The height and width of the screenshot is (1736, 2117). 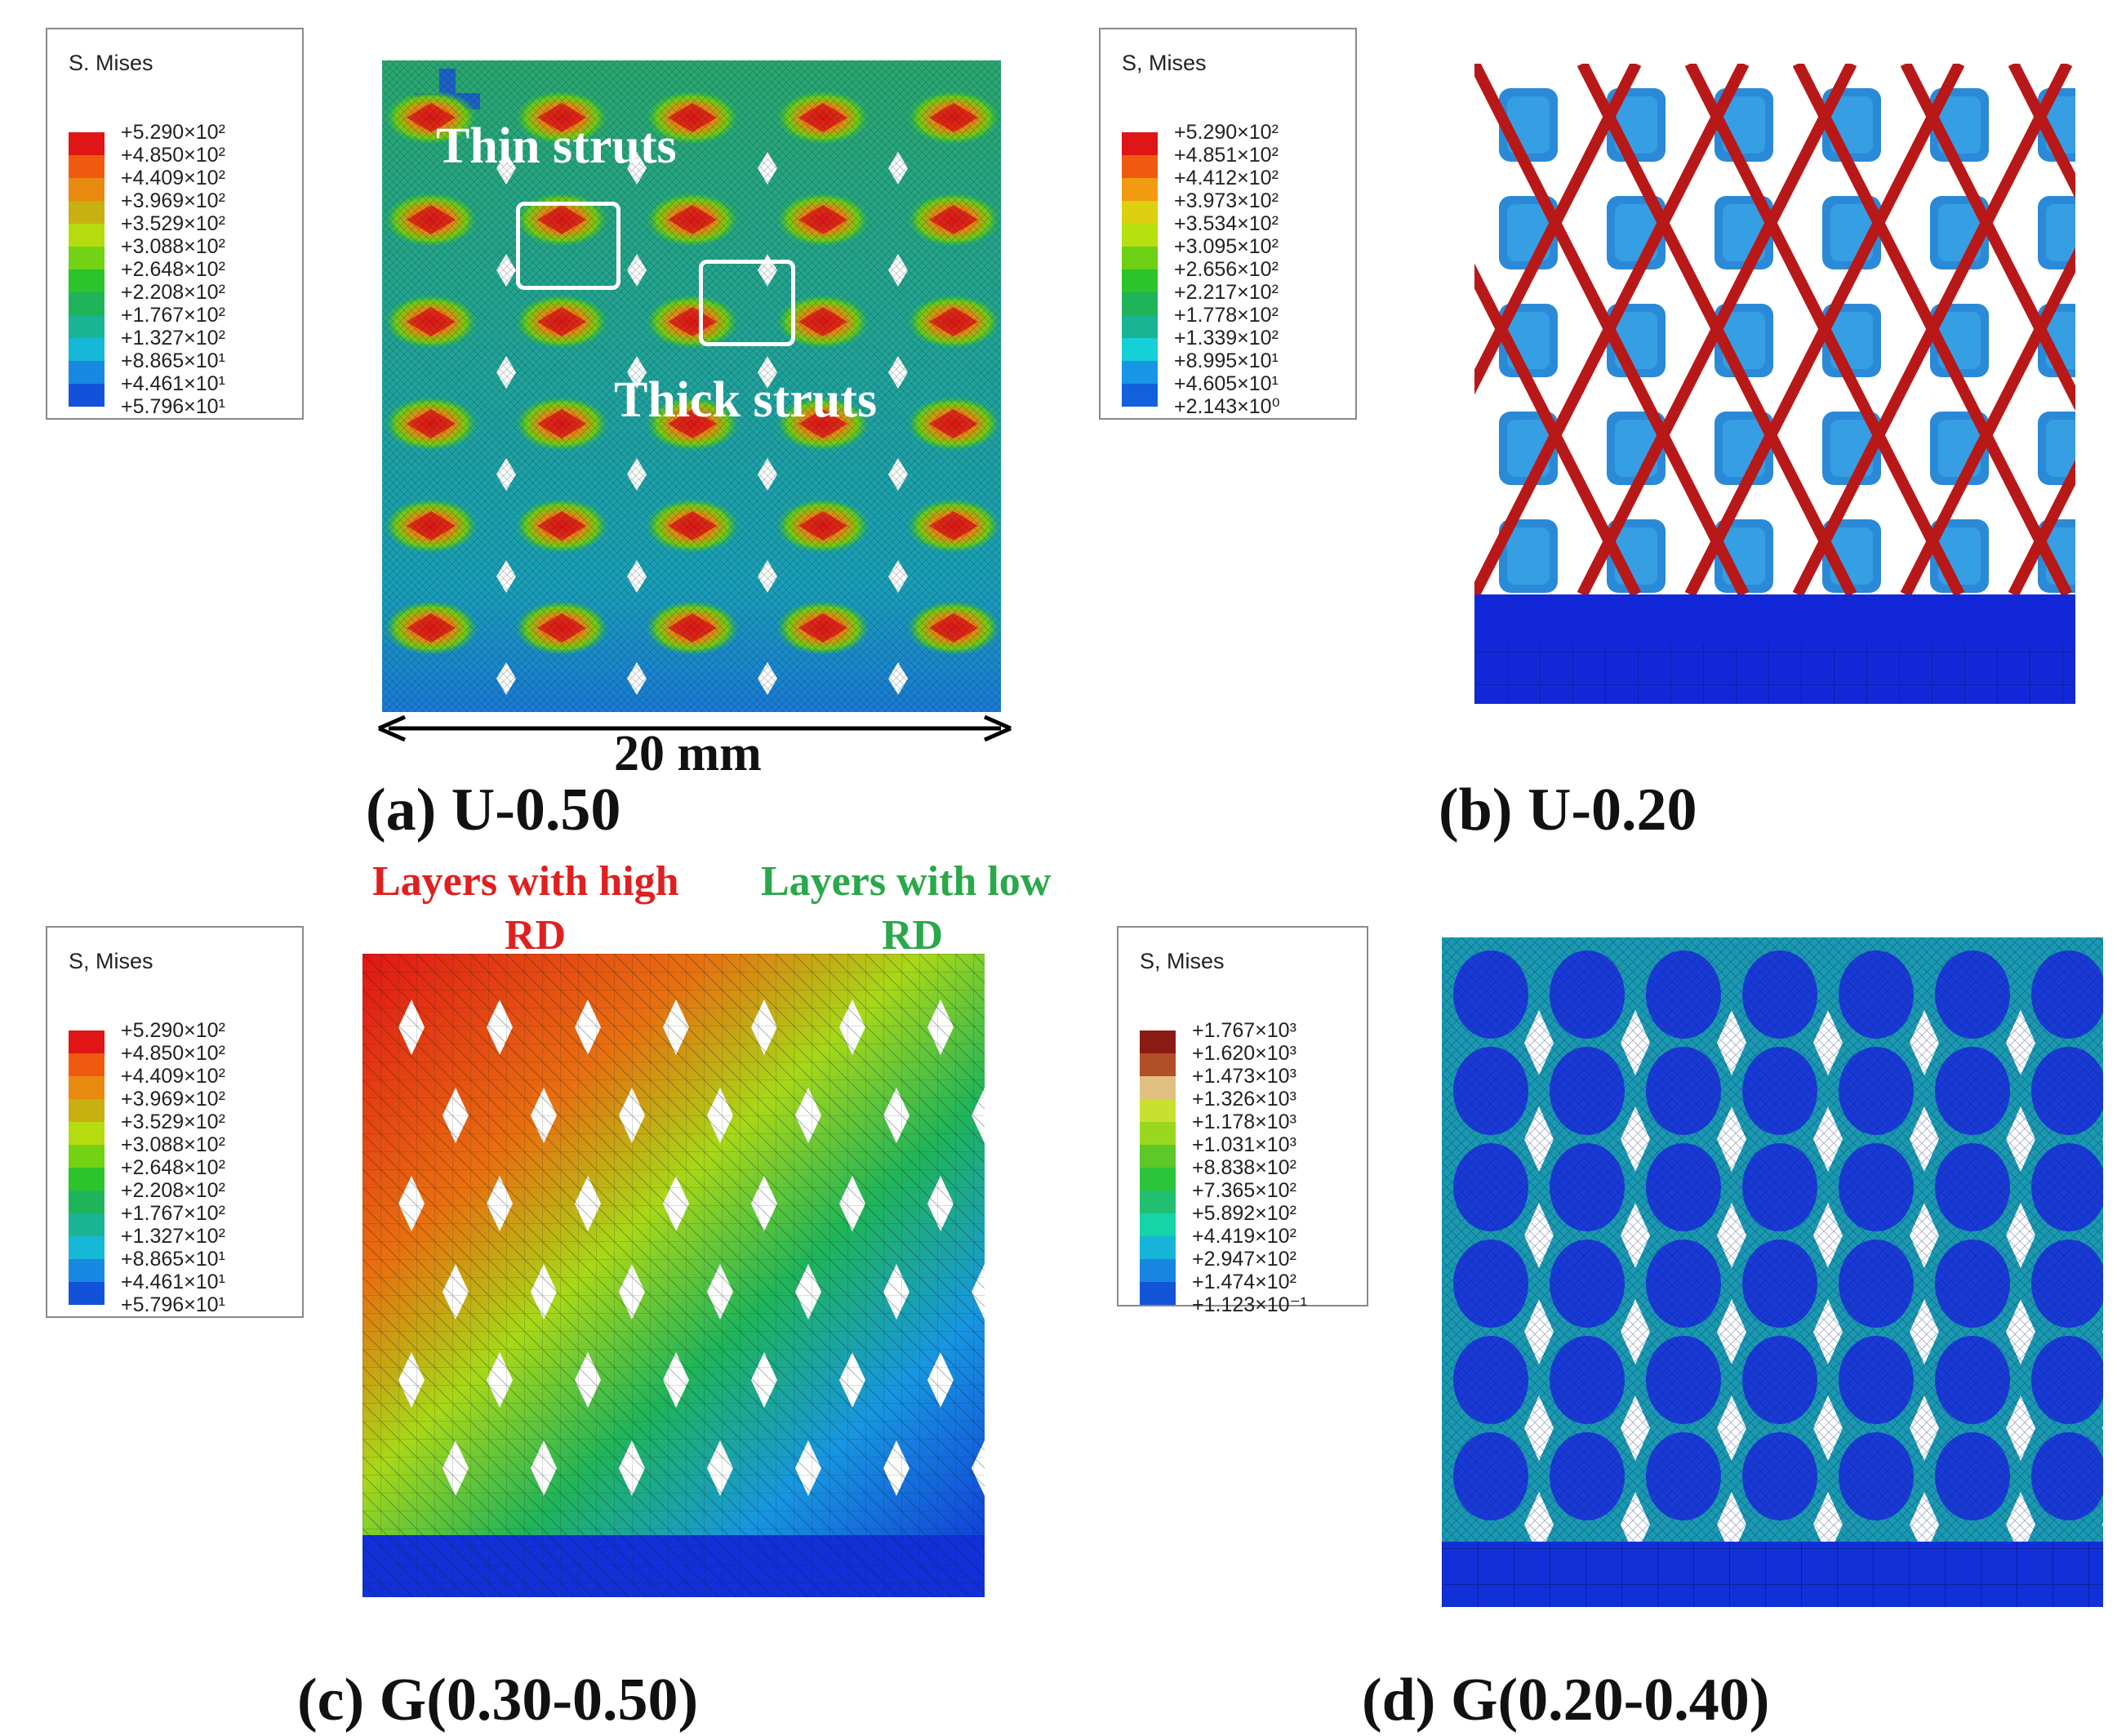 What do you see at coordinates (1226, 292) in the screenshot?
I see `legend-b-value: +2.217×10²` at bounding box center [1226, 292].